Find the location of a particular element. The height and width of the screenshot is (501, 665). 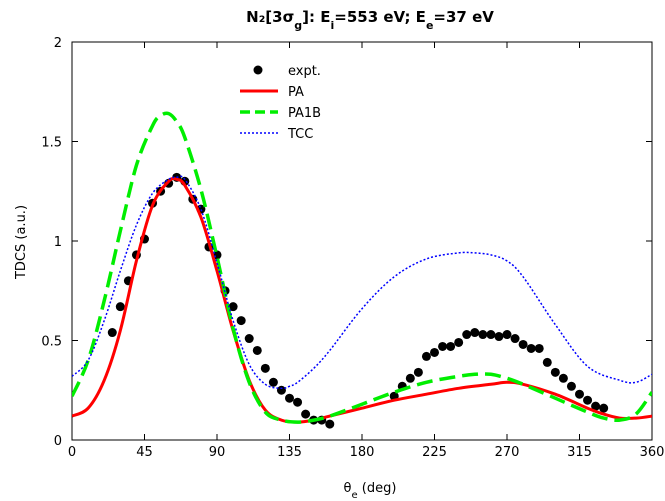

legend: expt. PA PA1B TCC is located at coordinates (280, 103).